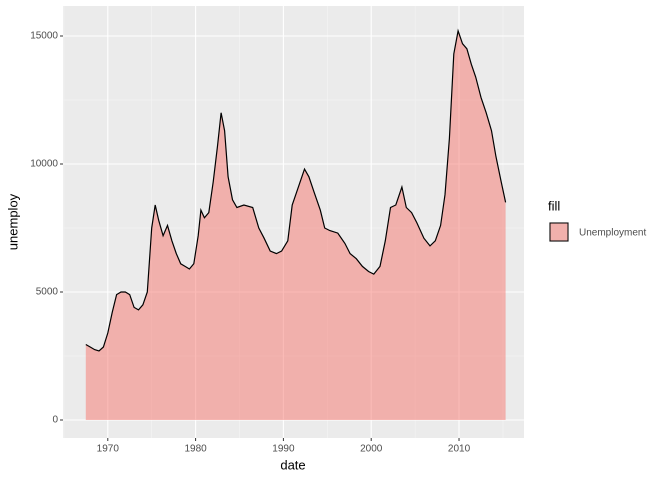  What do you see at coordinates (47, 292) in the screenshot?
I see `y-tick-label: 5000` at bounding box center [47, 292].